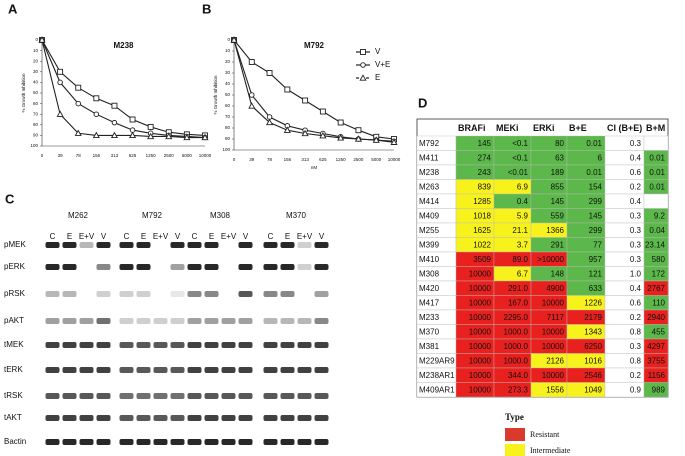 This screenshot has height=456, width=685. What do you see at coordinates (437, 360) in the screenshot?
I see `row-label: M229AR9` at bounding box center [437, 360].